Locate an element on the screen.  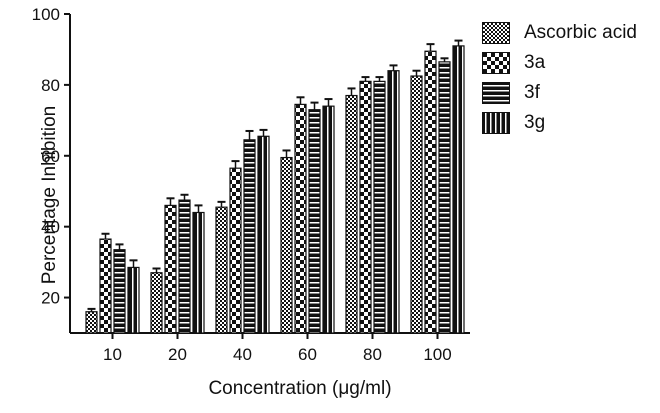
x-tick-label: 80 is located at coordinates (372, 354).